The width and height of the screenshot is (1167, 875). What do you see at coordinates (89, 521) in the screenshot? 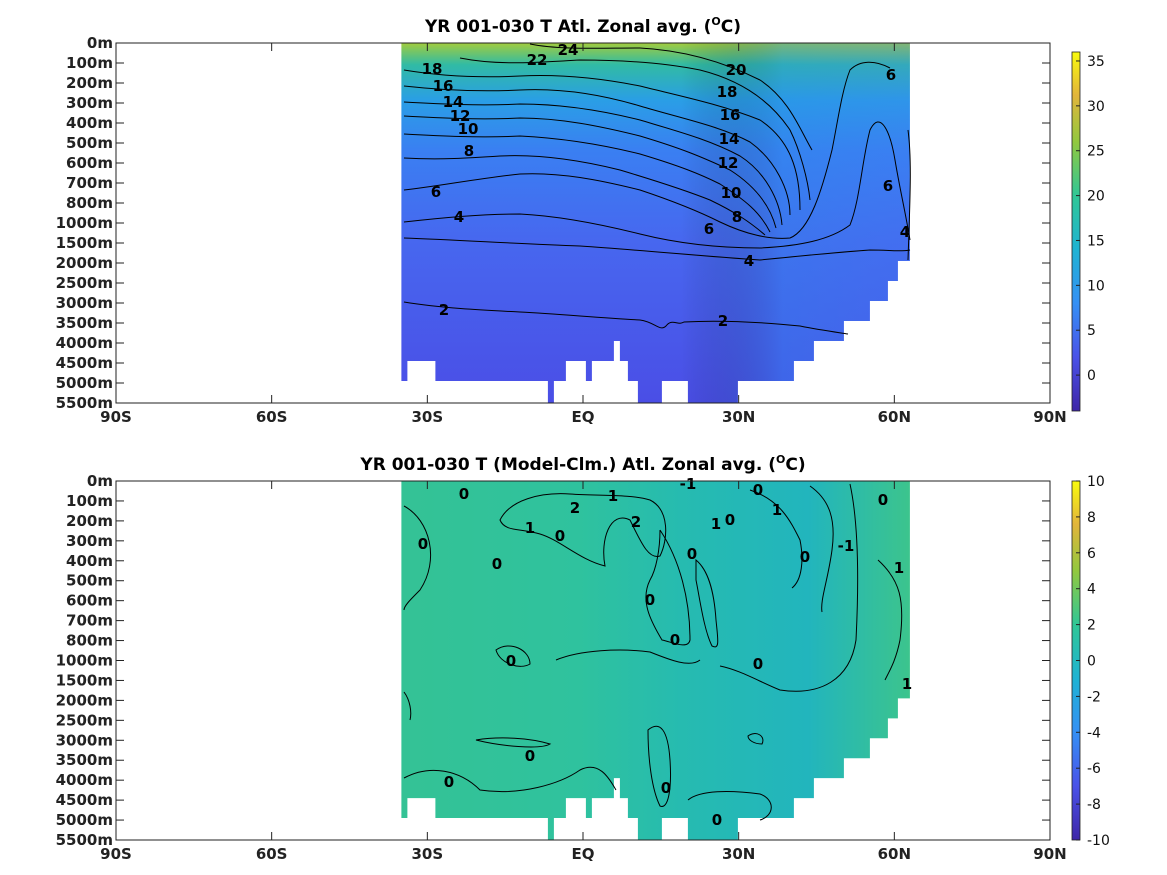
I see `y-tick-label: 200m` at bounding box center [89, 521].